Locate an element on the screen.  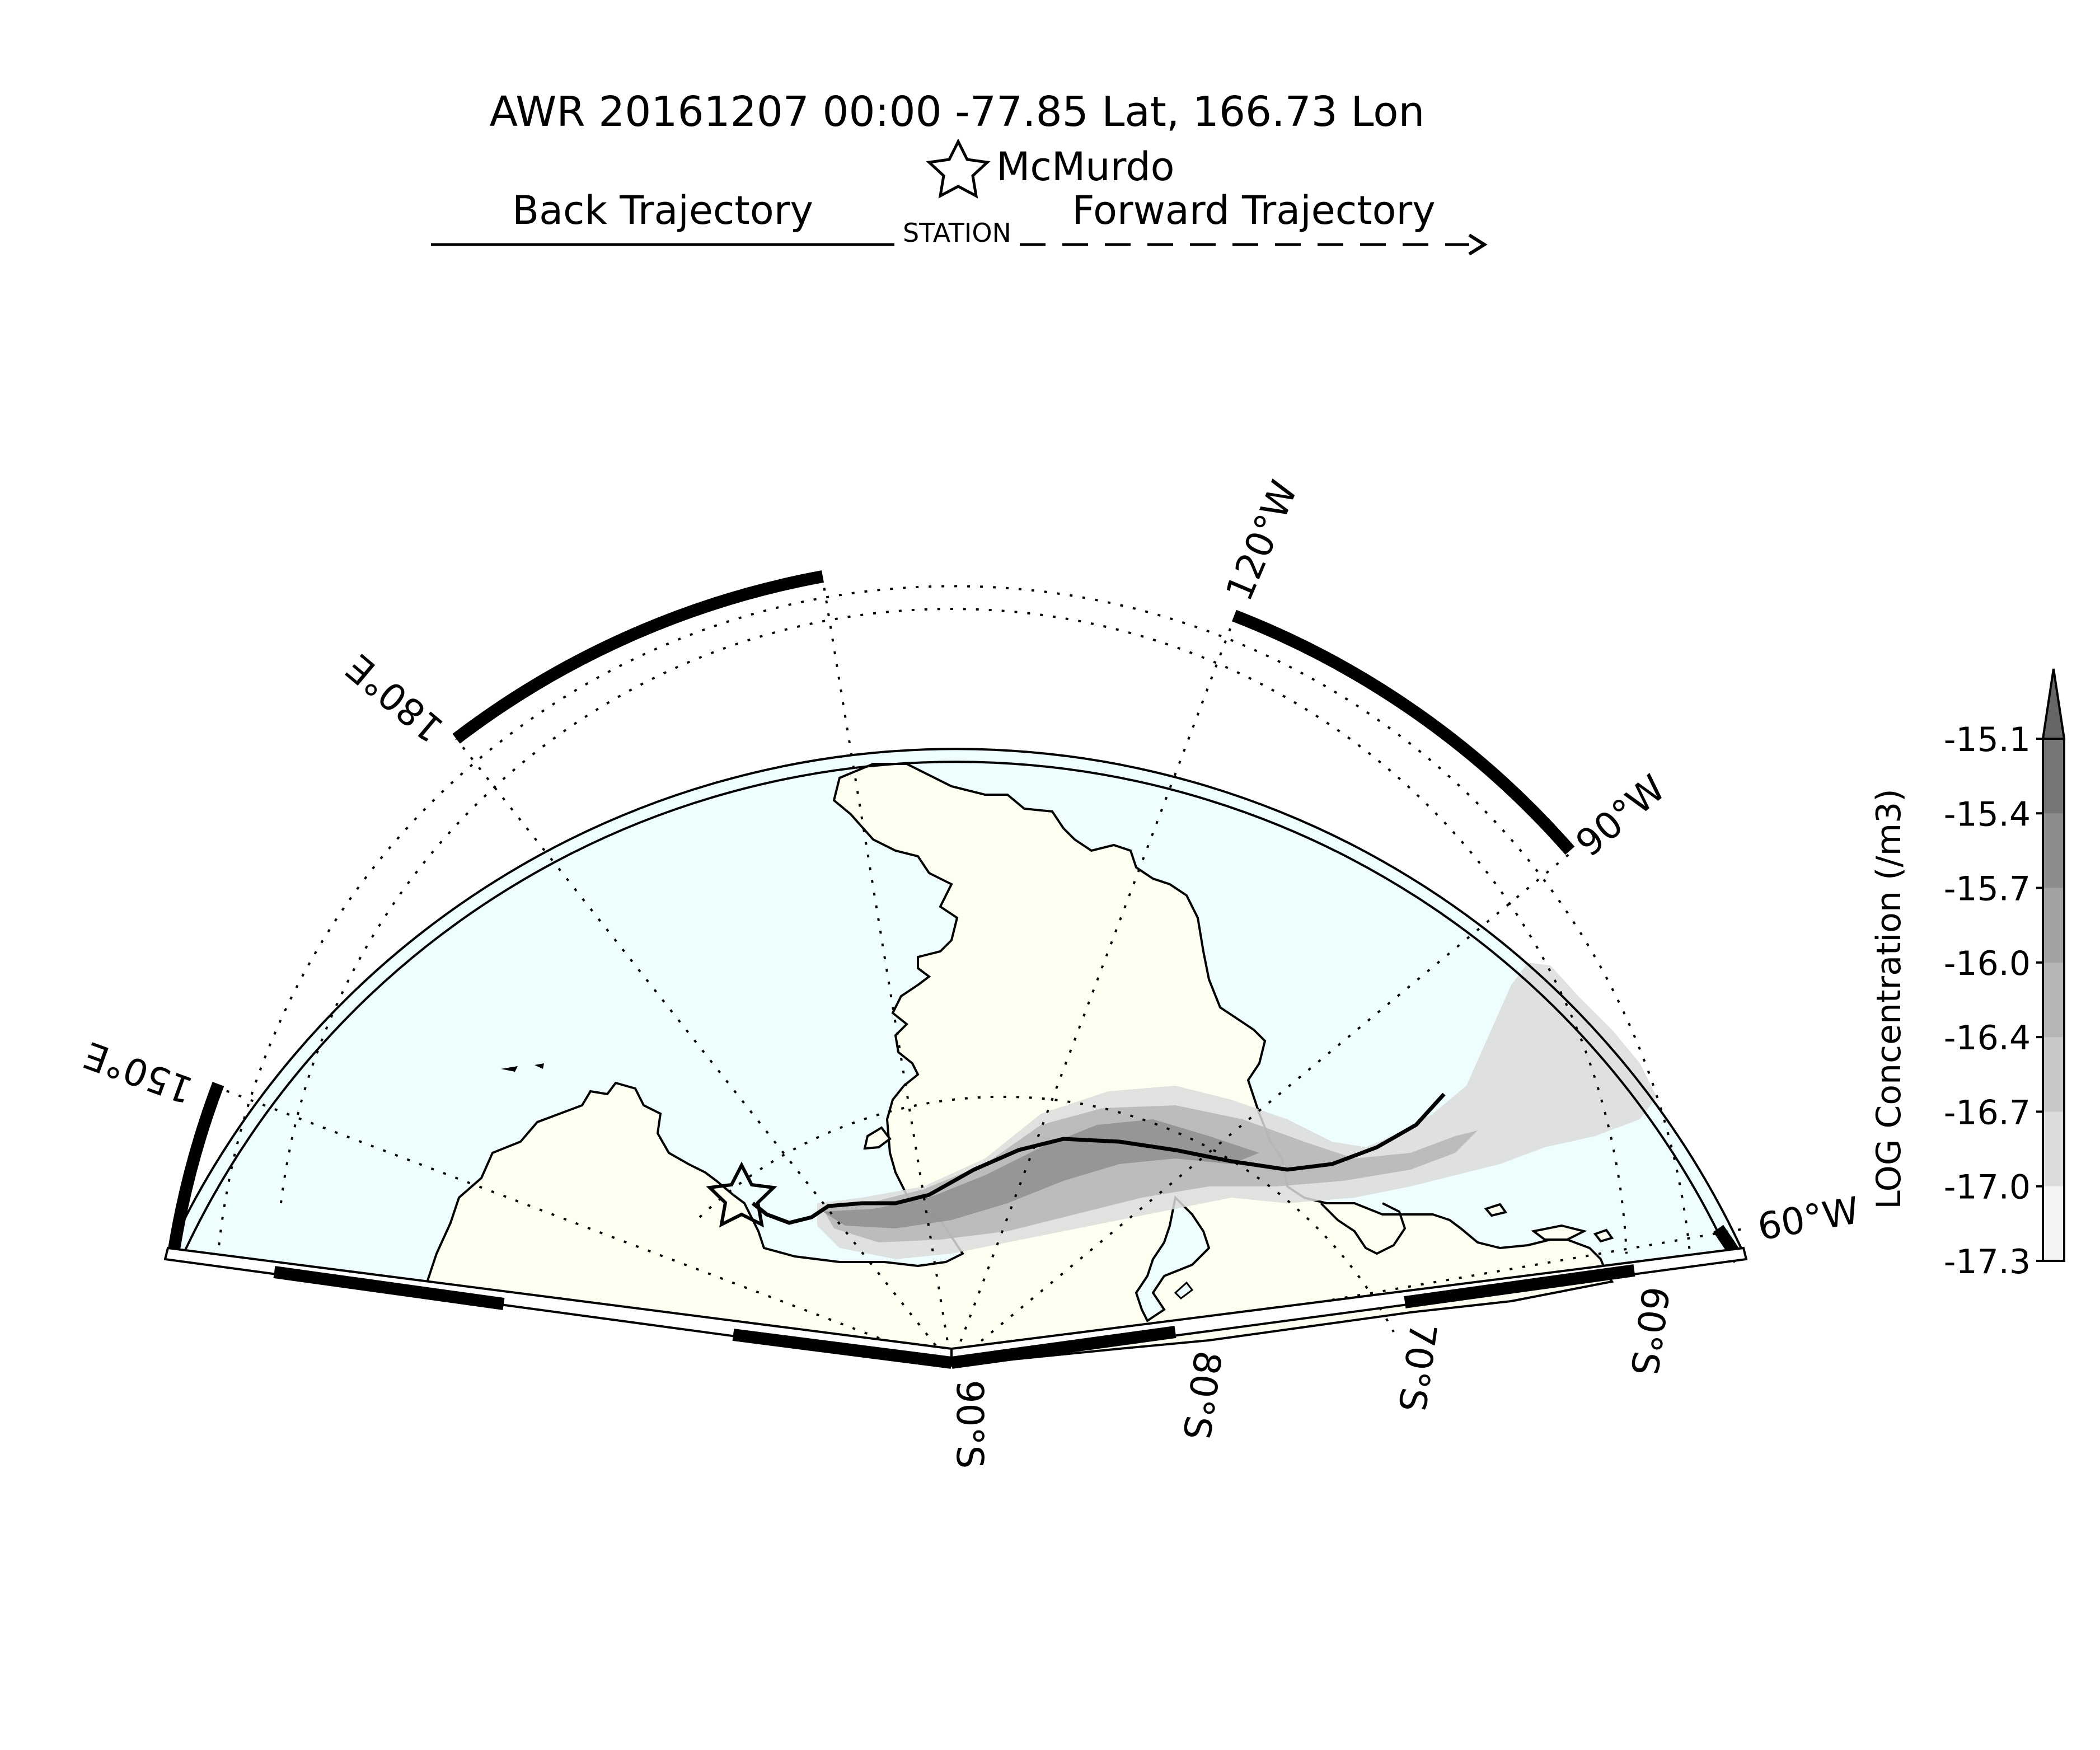
lon-label-120w: 120°W is located at coordinates (1261, 541).